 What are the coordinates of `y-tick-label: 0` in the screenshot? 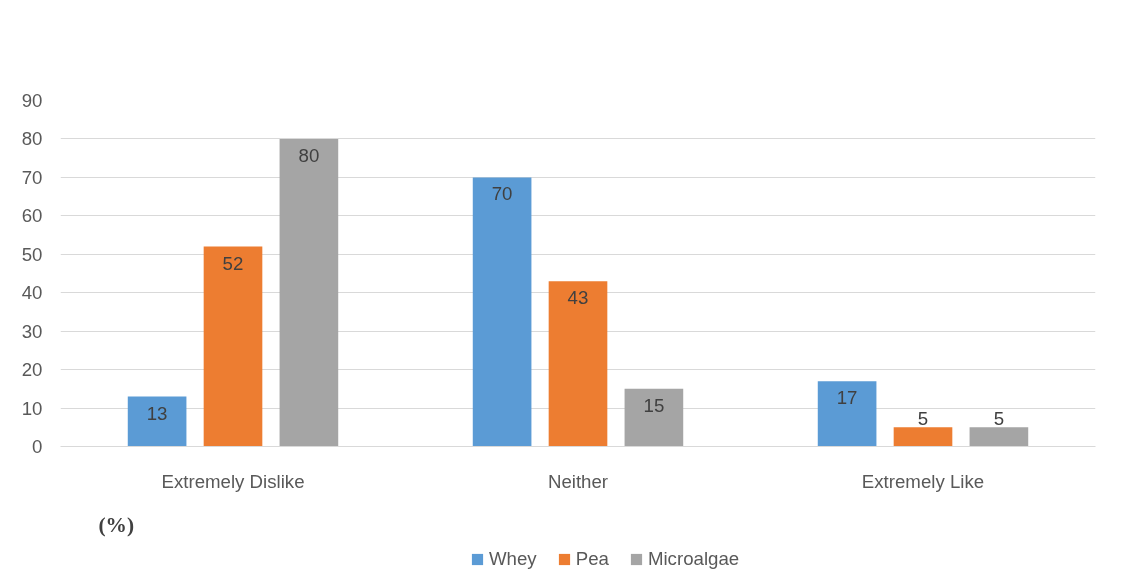 It's located at (37, 446).